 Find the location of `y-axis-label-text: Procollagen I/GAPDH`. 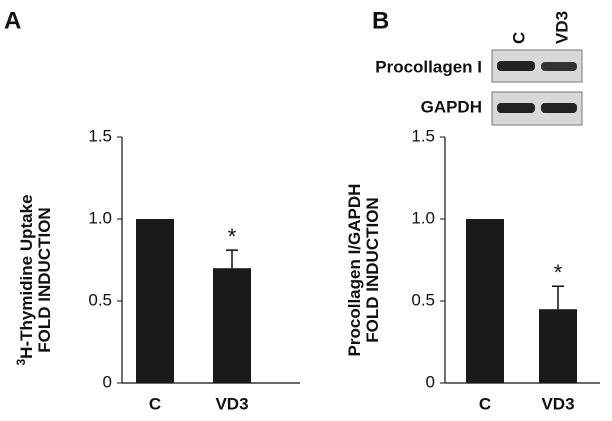

y-axis-label-text: Procollagen I/GAPDH is located at coordinates (354, 270).